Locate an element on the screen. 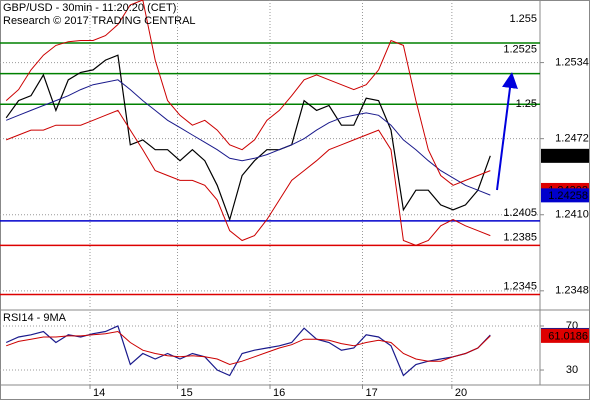 This screenshot has height=400, width=590. level-label: 1.255 is located at coordinates (523, 19).